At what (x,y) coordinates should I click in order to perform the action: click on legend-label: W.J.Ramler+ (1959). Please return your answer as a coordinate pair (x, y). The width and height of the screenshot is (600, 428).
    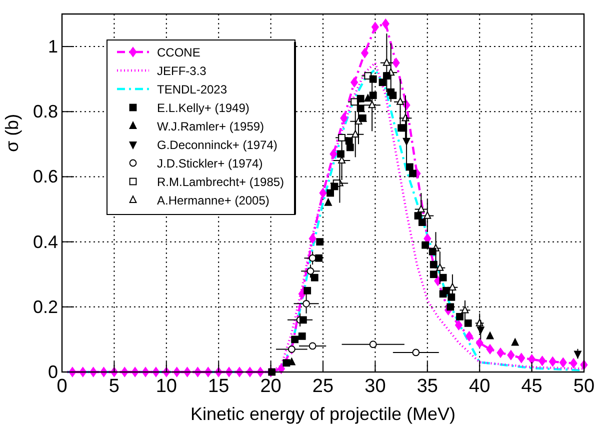
    Looking at the image, I should click on (210, 127).